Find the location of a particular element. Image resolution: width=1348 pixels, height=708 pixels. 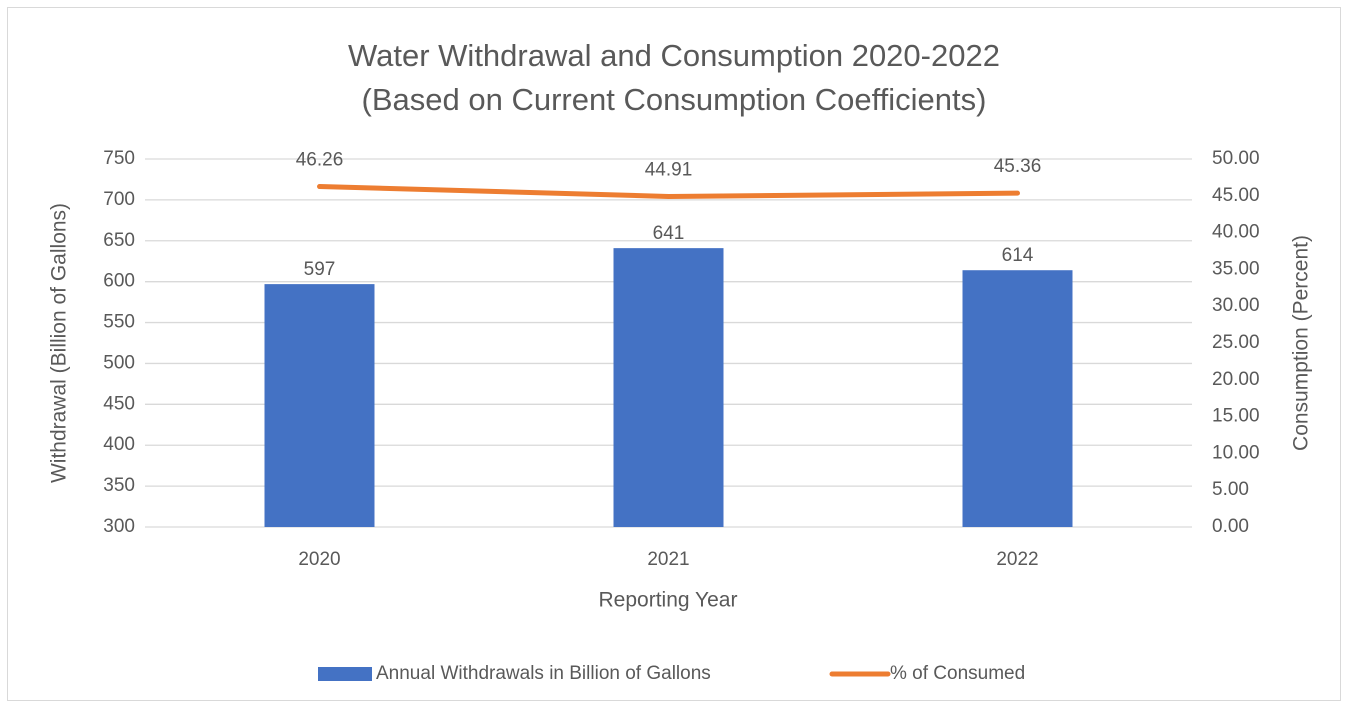

line is located at coordinates (668, 191).